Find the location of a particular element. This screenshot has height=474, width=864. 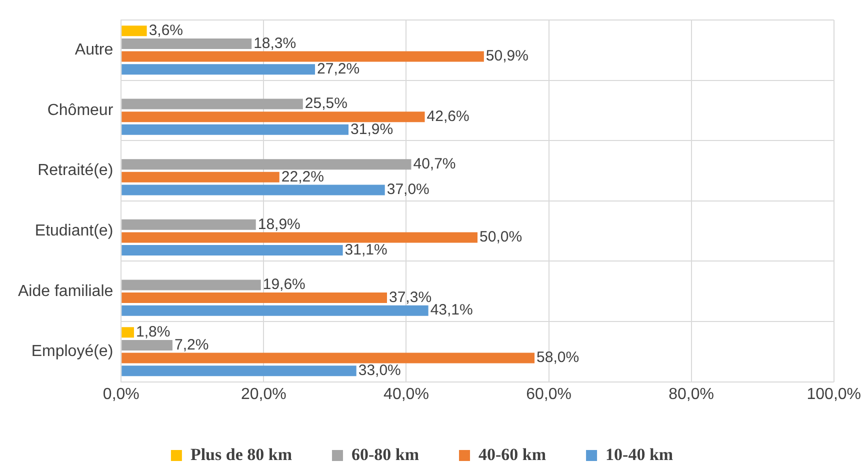

legend-label: 10-40 km is located at coordinates (640, 454).